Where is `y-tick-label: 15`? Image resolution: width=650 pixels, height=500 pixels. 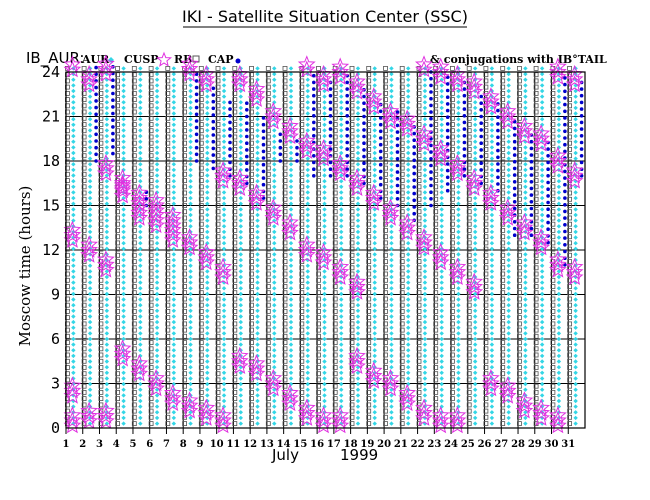
y-tick-label: 15 is located at coordinates (51, 206).